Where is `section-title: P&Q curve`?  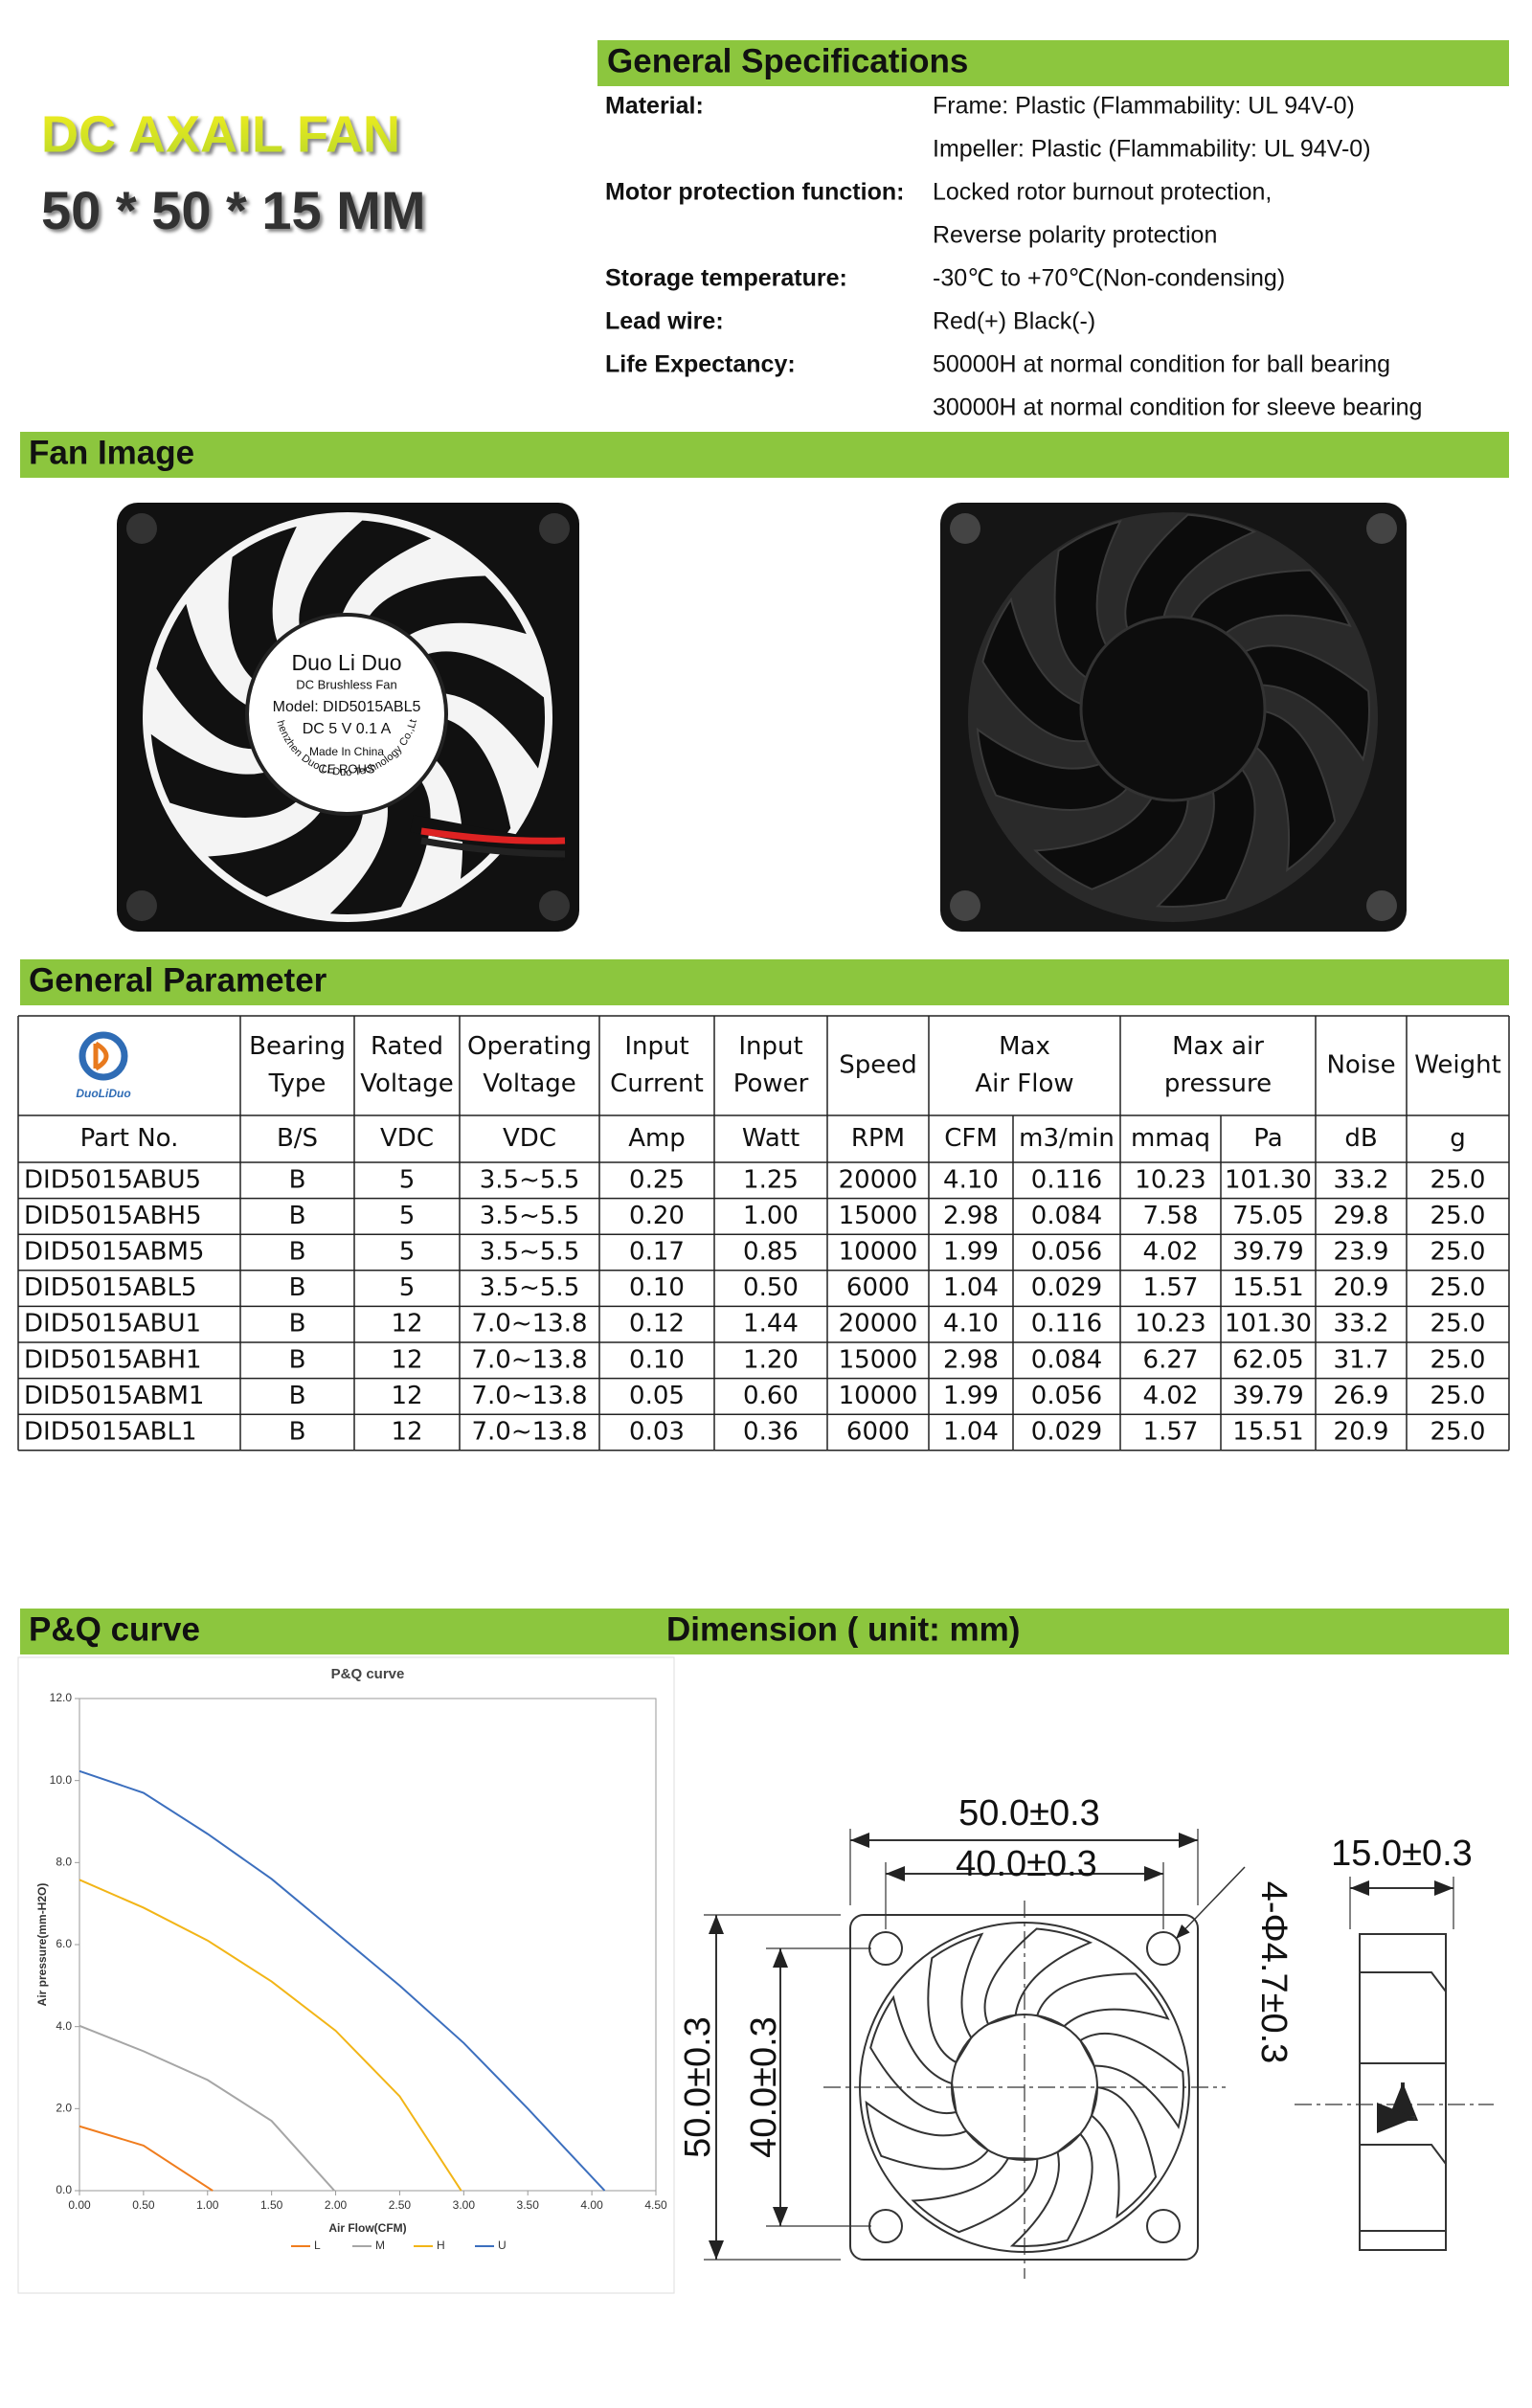 section-title: P&Q curve is located at coordinates (115, 1629).